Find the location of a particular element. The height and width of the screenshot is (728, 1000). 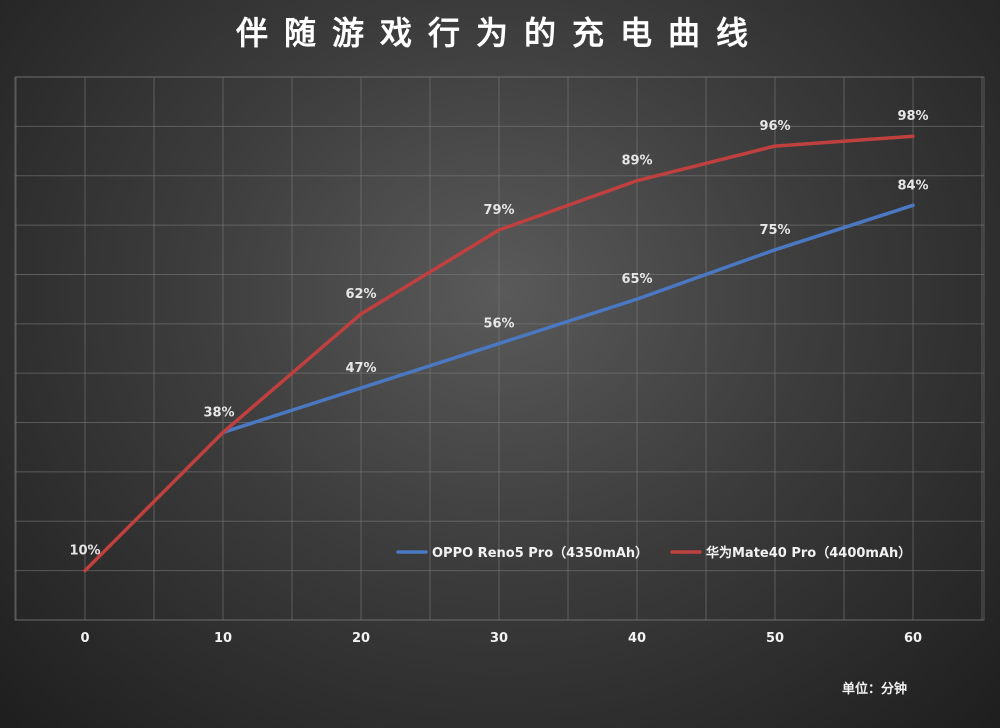

x-tick-label: 60 is located at coordinates (913, 638).